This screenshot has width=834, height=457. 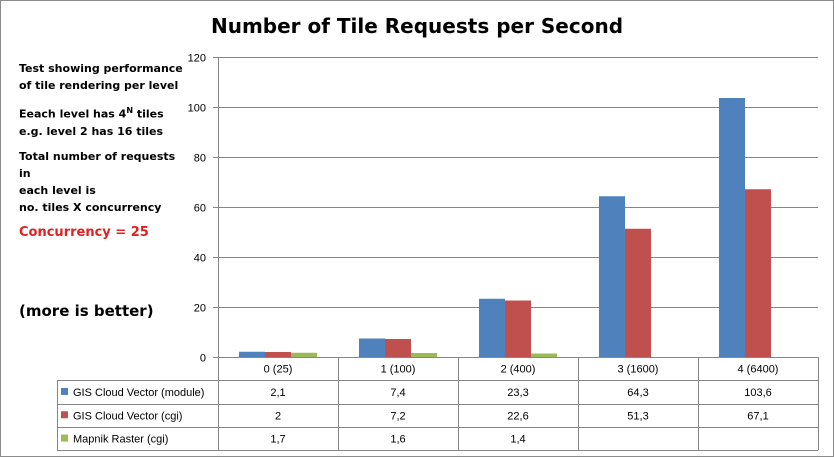 What do you see at coordinates (200, 159) in the screenshot?
I see `y-tick-label: 80` at bounding box center [200, 159].